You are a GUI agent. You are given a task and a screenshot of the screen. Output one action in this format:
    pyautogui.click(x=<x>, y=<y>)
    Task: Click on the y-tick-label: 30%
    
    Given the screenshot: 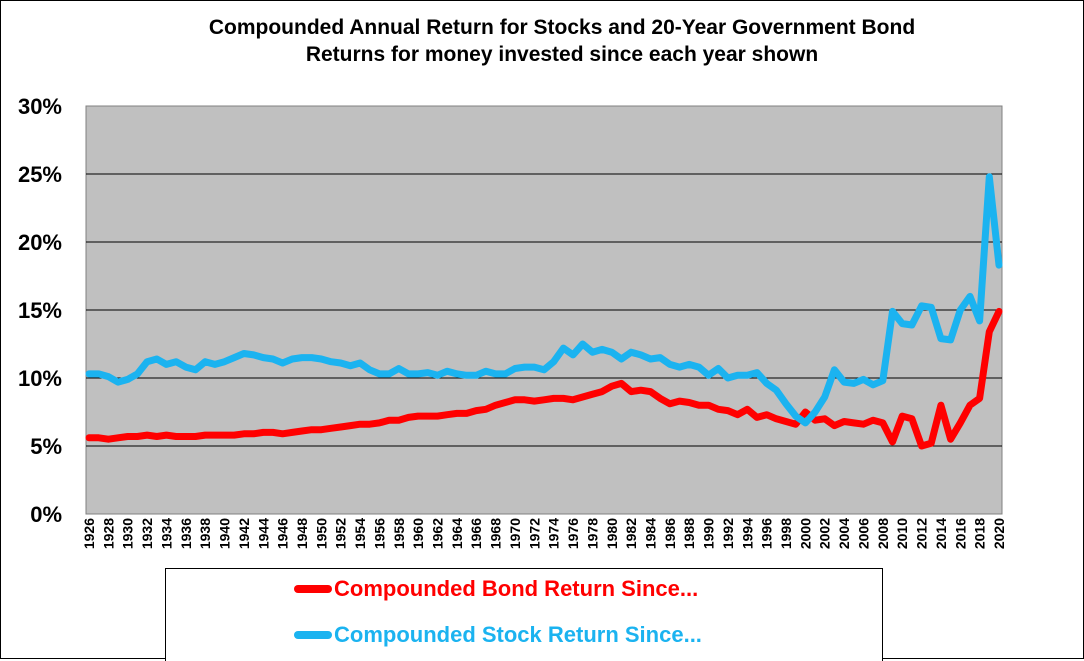 What is the action you would take?
    pyautogui.click(x=40, y=106)
    